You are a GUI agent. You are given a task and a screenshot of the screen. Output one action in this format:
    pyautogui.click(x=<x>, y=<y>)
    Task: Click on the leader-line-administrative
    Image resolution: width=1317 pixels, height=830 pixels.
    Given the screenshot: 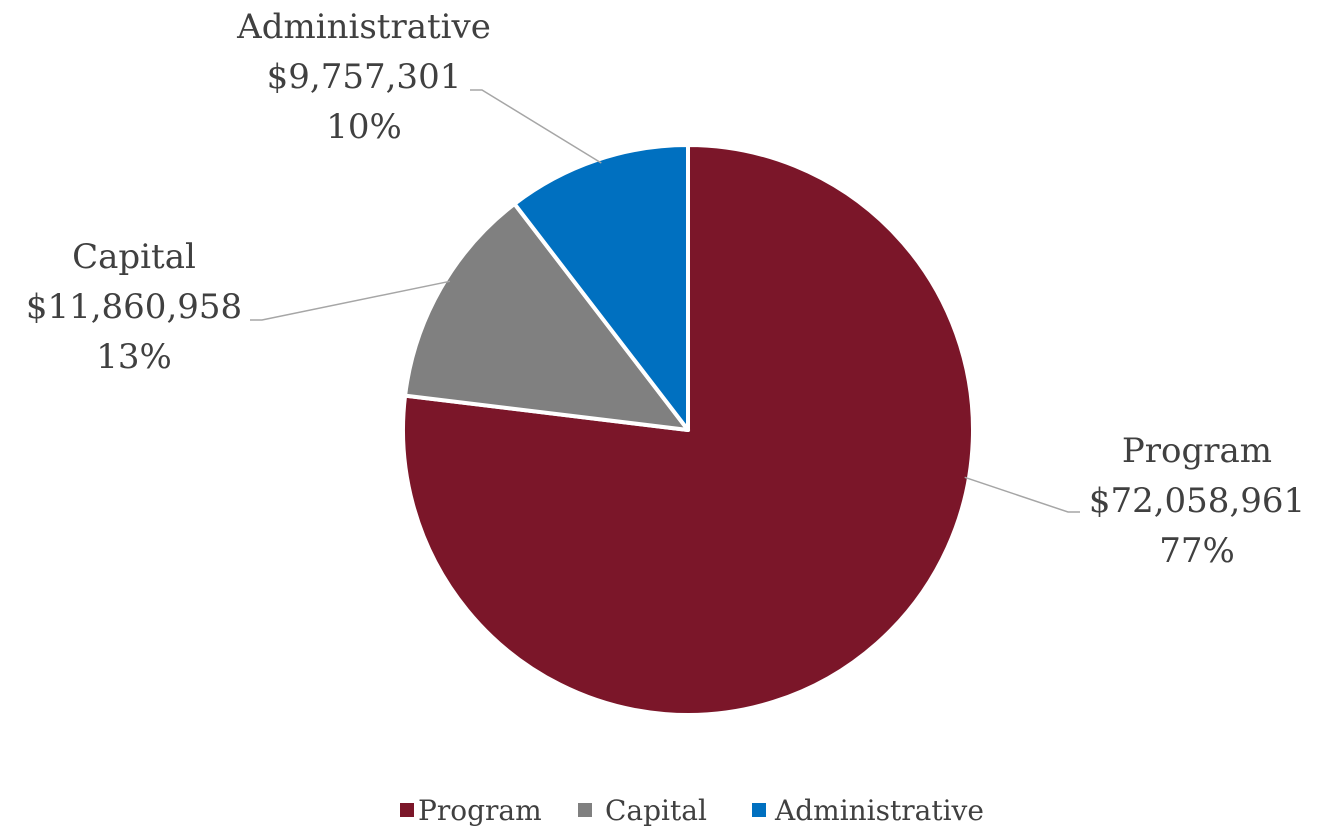 What is the action you would take?
    pyautogui.click(x=536, y=126)
    